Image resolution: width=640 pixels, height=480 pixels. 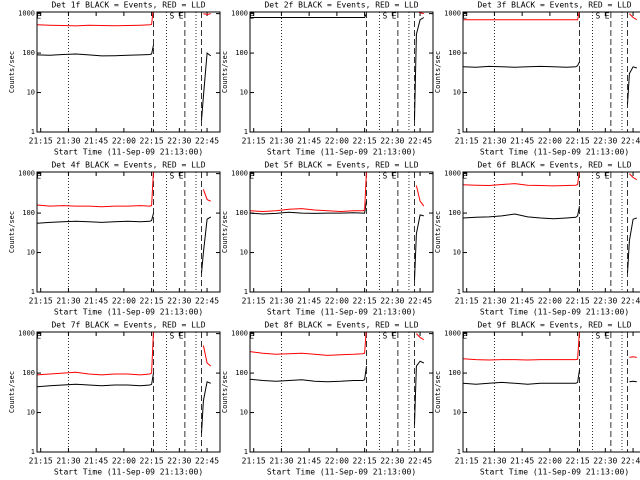 I want to click on panel-title: Det 7f BLACK = Events, RED = LLD, so click(x=128, y=325).